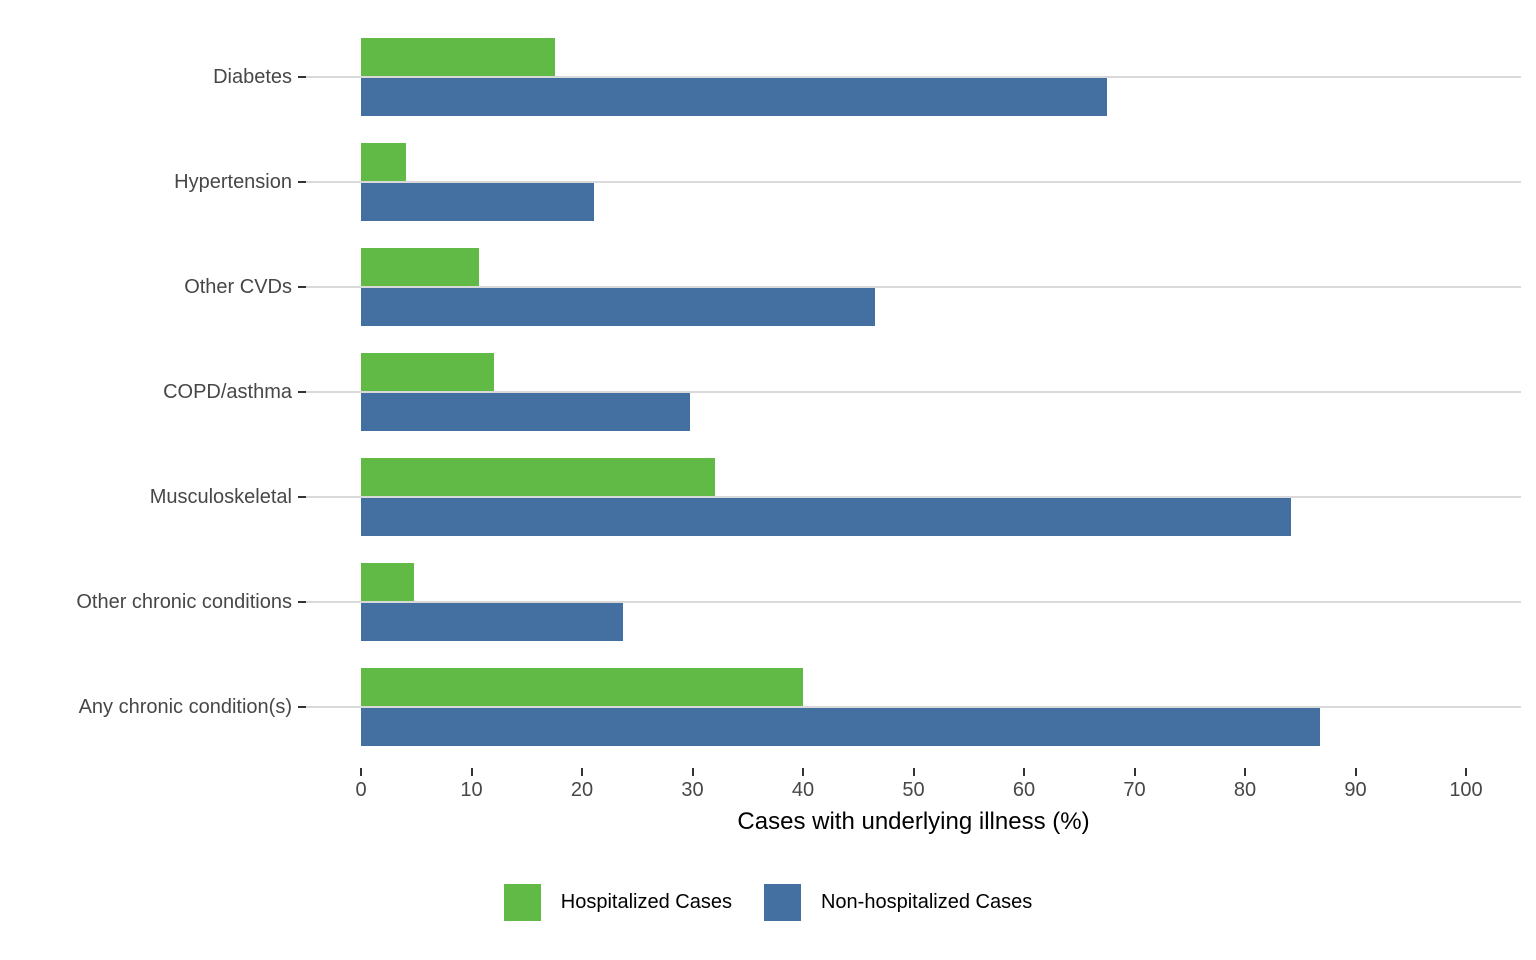  Describe the element at coordinates (233, 182) in the screenshot. I see `y-axis-label: Hypertension` at that location.